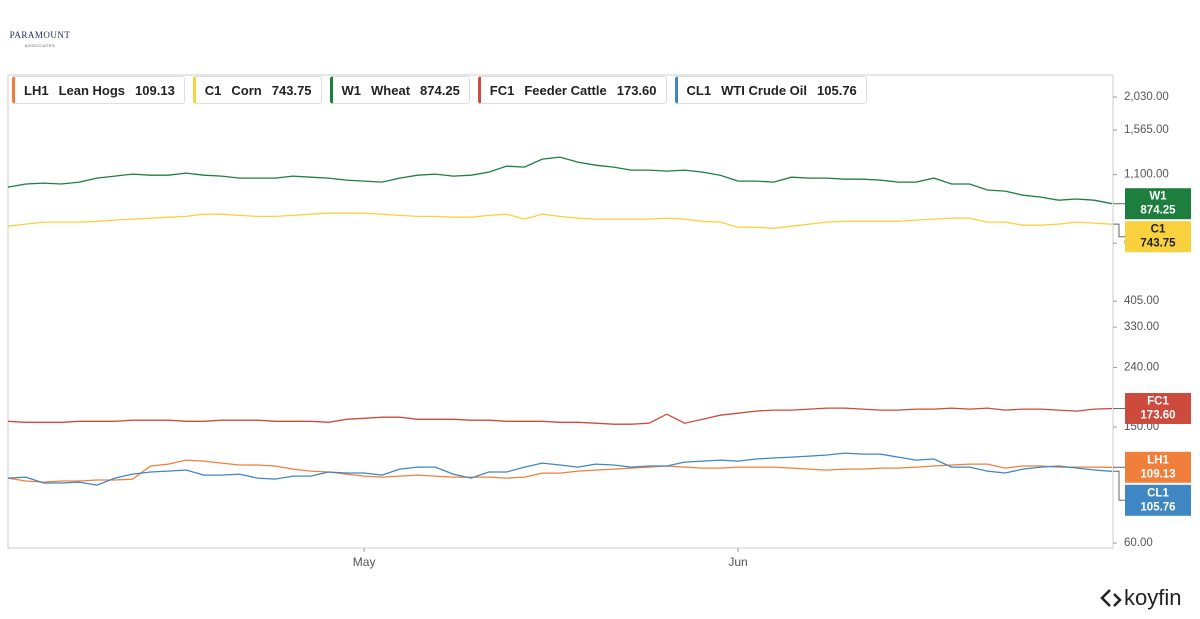 Image resolution: width=1200 pixels, height=619 pixels. I want to click on end-tag-value: 874.25, so click(1158, 211).